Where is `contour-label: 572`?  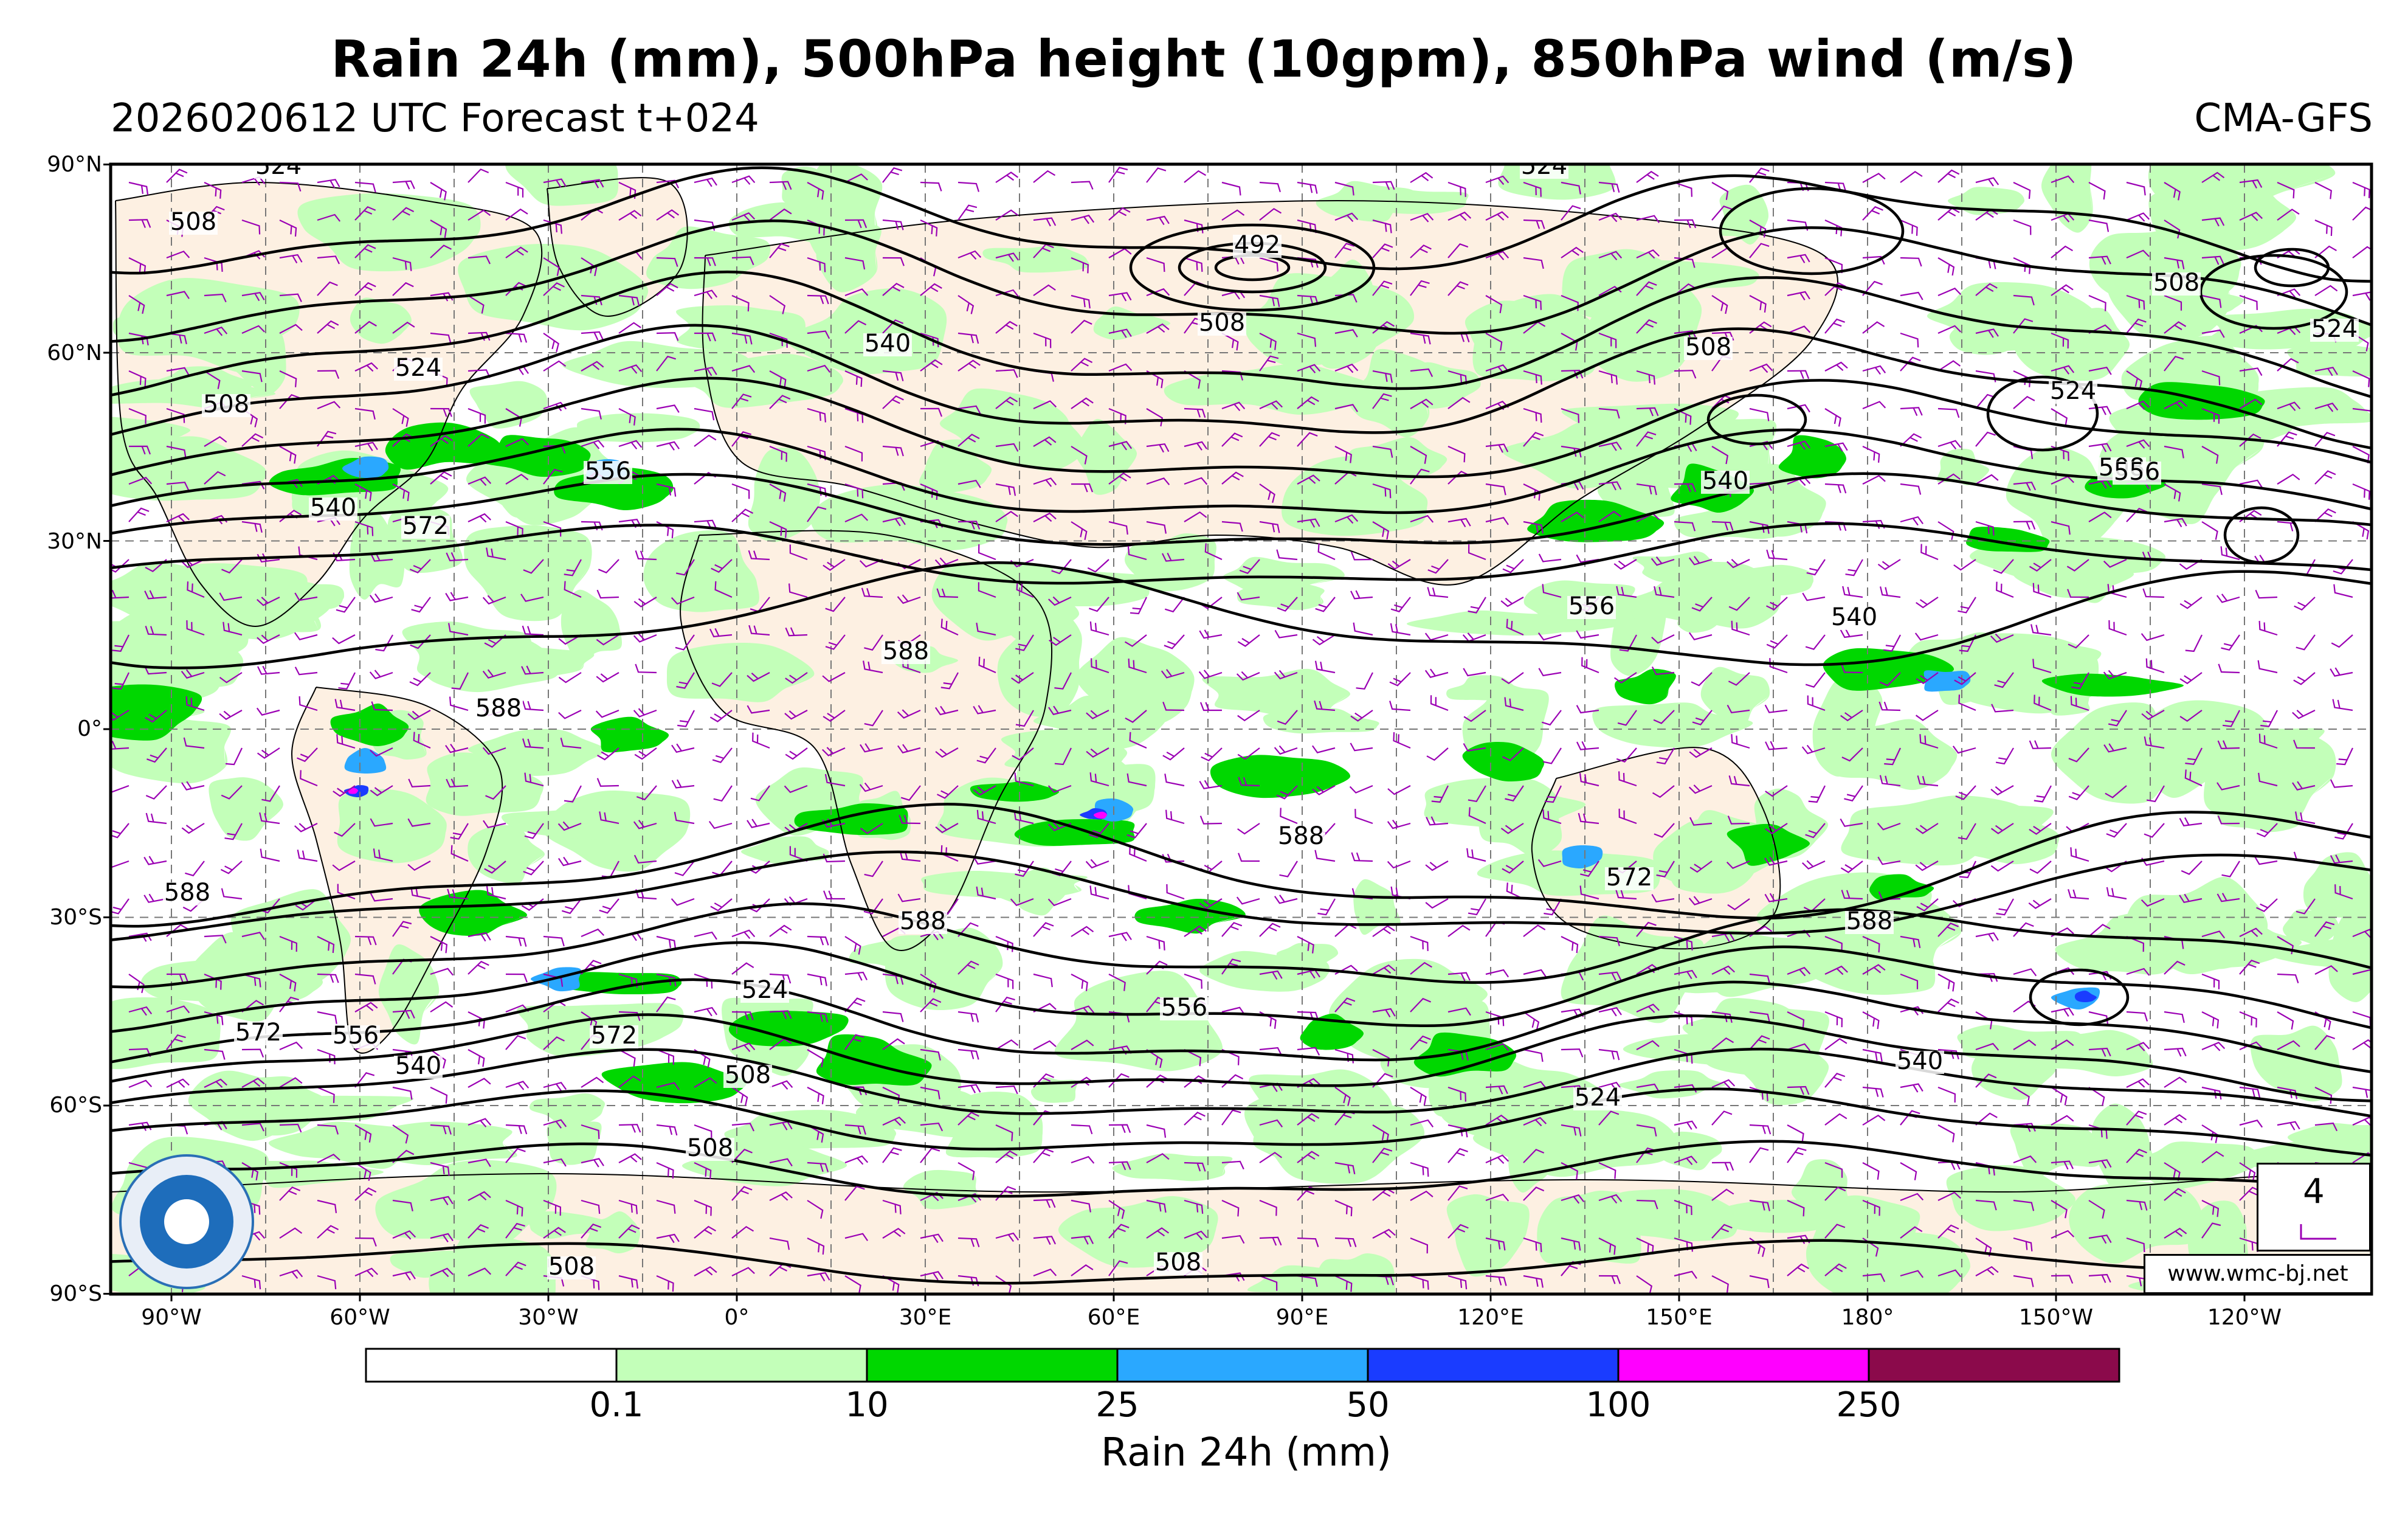
contour-label: 572 is located at coordinates (425, 526).